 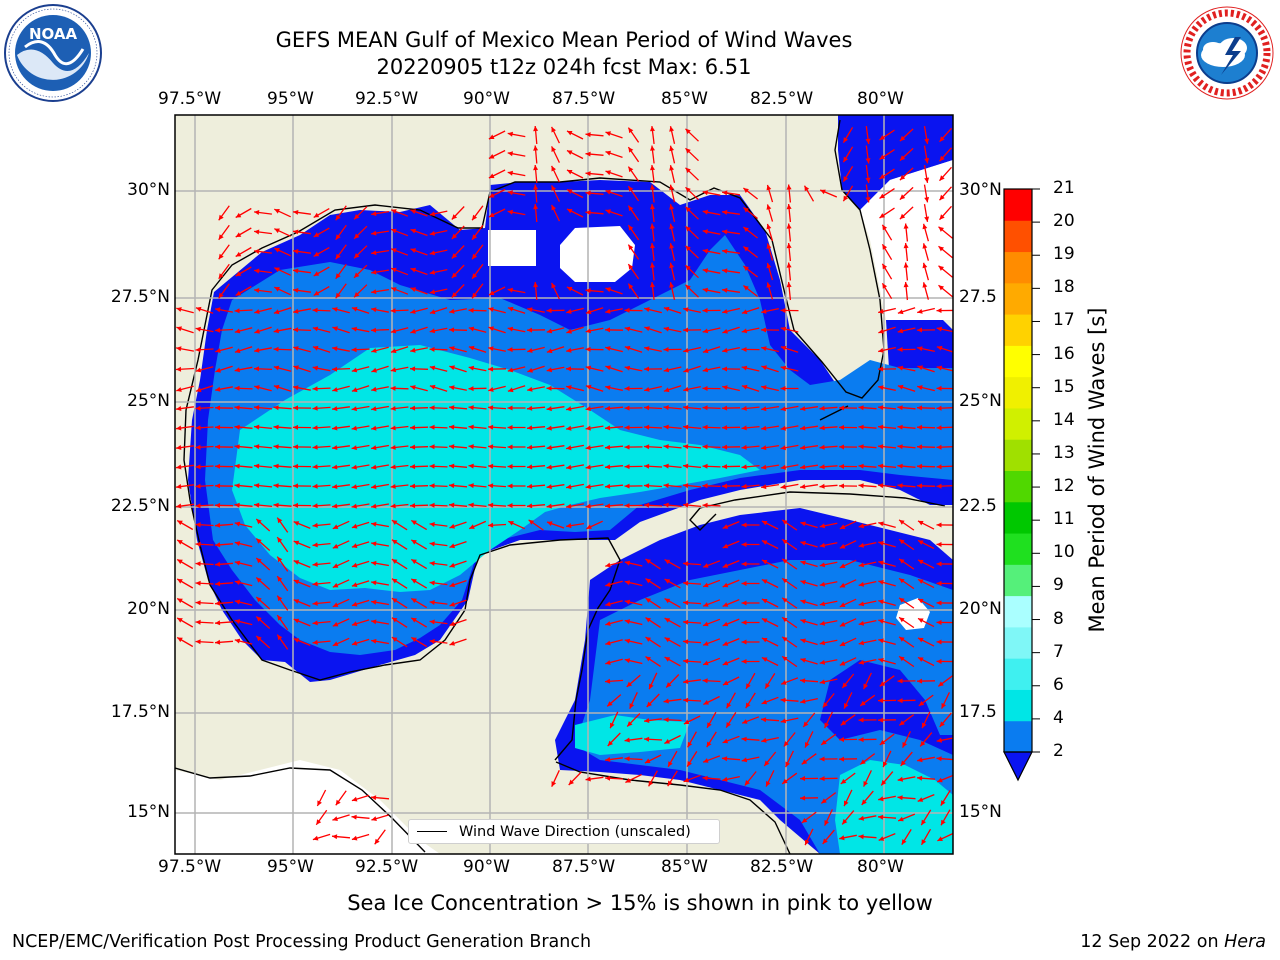 I want to click on lat-label-right: 15°N, so click(x=980, y=812).